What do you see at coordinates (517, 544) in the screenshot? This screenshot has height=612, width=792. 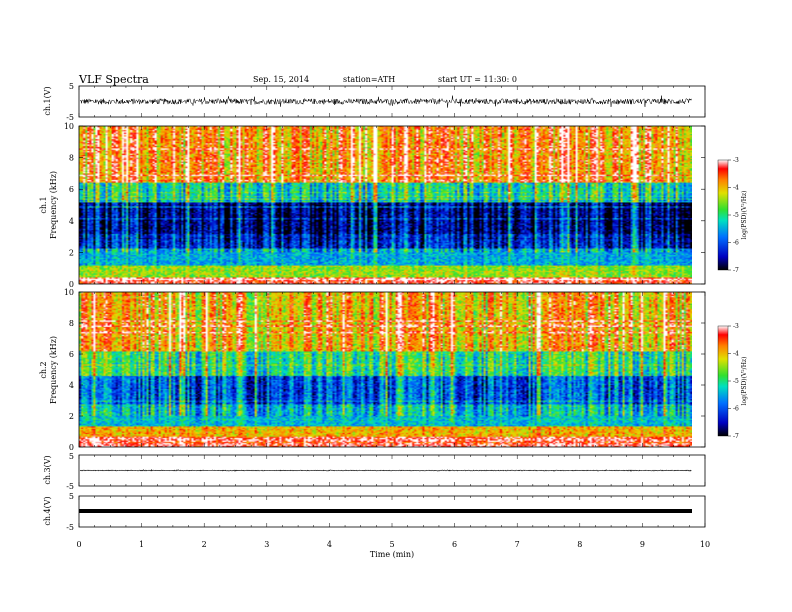 I see `x-tick-label: 7` at bounding box center [517, 544].